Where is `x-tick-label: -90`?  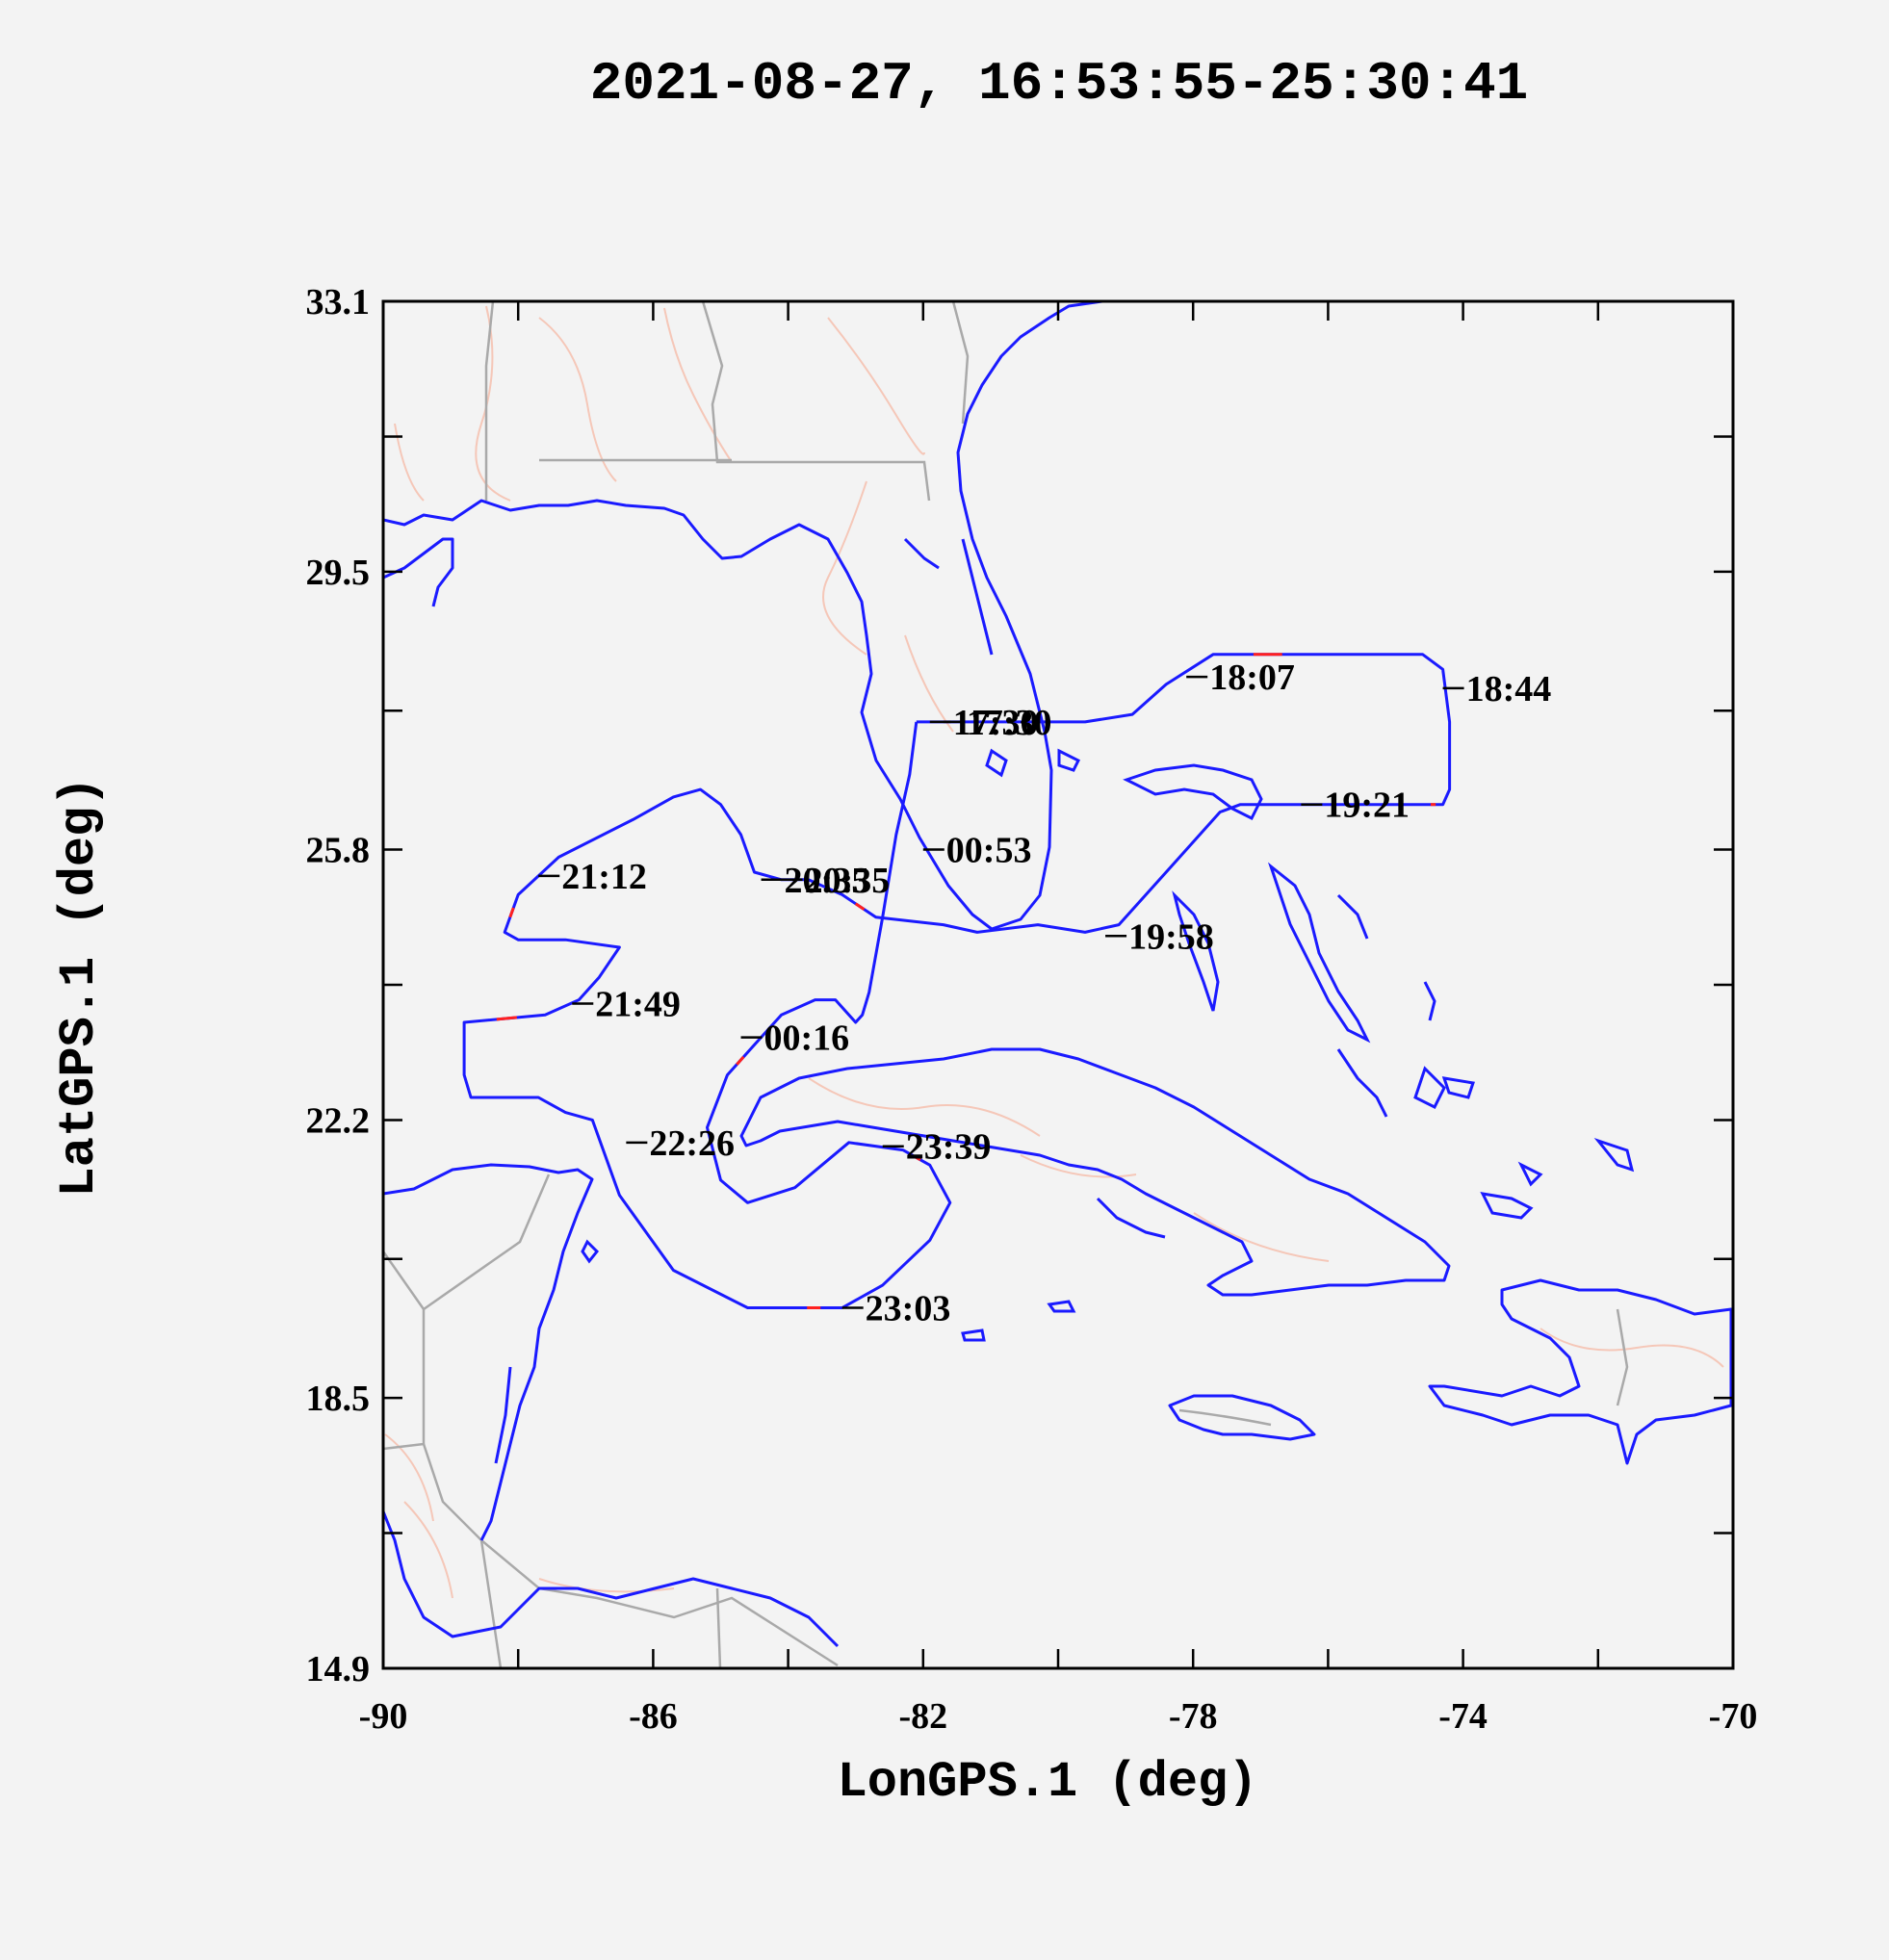
x-tick-label: -90 is located at coordinates (383, 1716).